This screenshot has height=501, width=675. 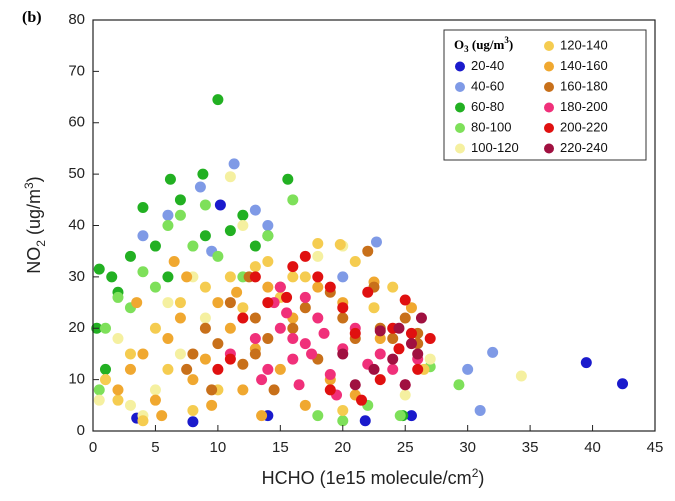 What do you see at coordinates (487, 85) in the screenshot?
I see `legend-label: 40-60` at bounding box center [487, 85].